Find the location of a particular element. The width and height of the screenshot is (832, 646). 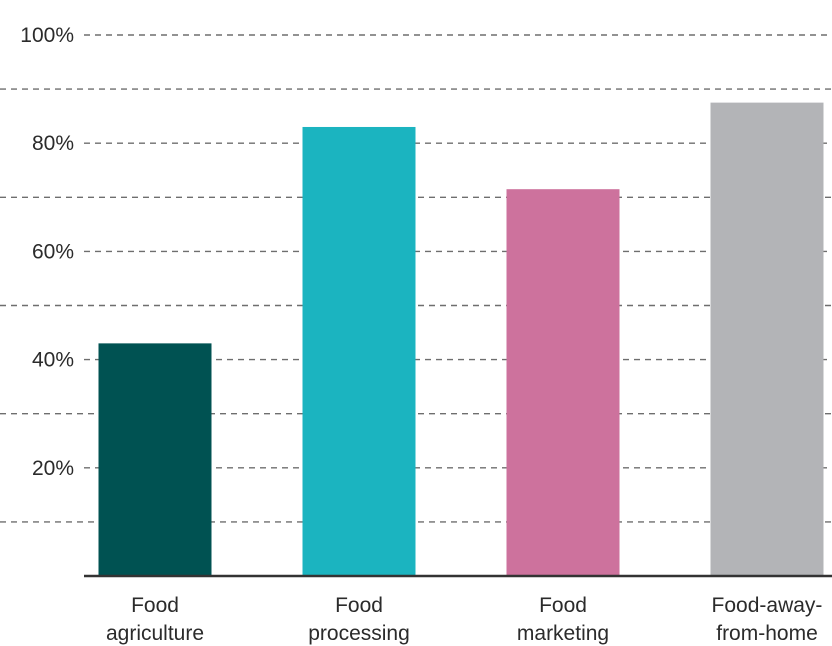

y-axis-ticks: 20% 40% 60% 80% 100% is located at coordinates (47, 252).